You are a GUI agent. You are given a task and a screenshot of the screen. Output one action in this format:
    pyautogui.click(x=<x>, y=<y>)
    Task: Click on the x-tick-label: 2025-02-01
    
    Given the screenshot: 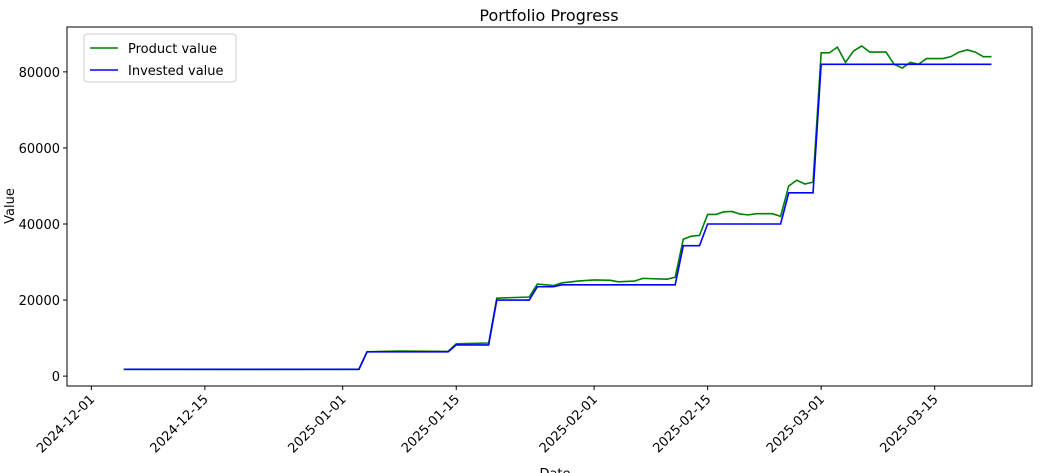 What is the action you would take?
    pyautogui.click(x=569, y=424)
    